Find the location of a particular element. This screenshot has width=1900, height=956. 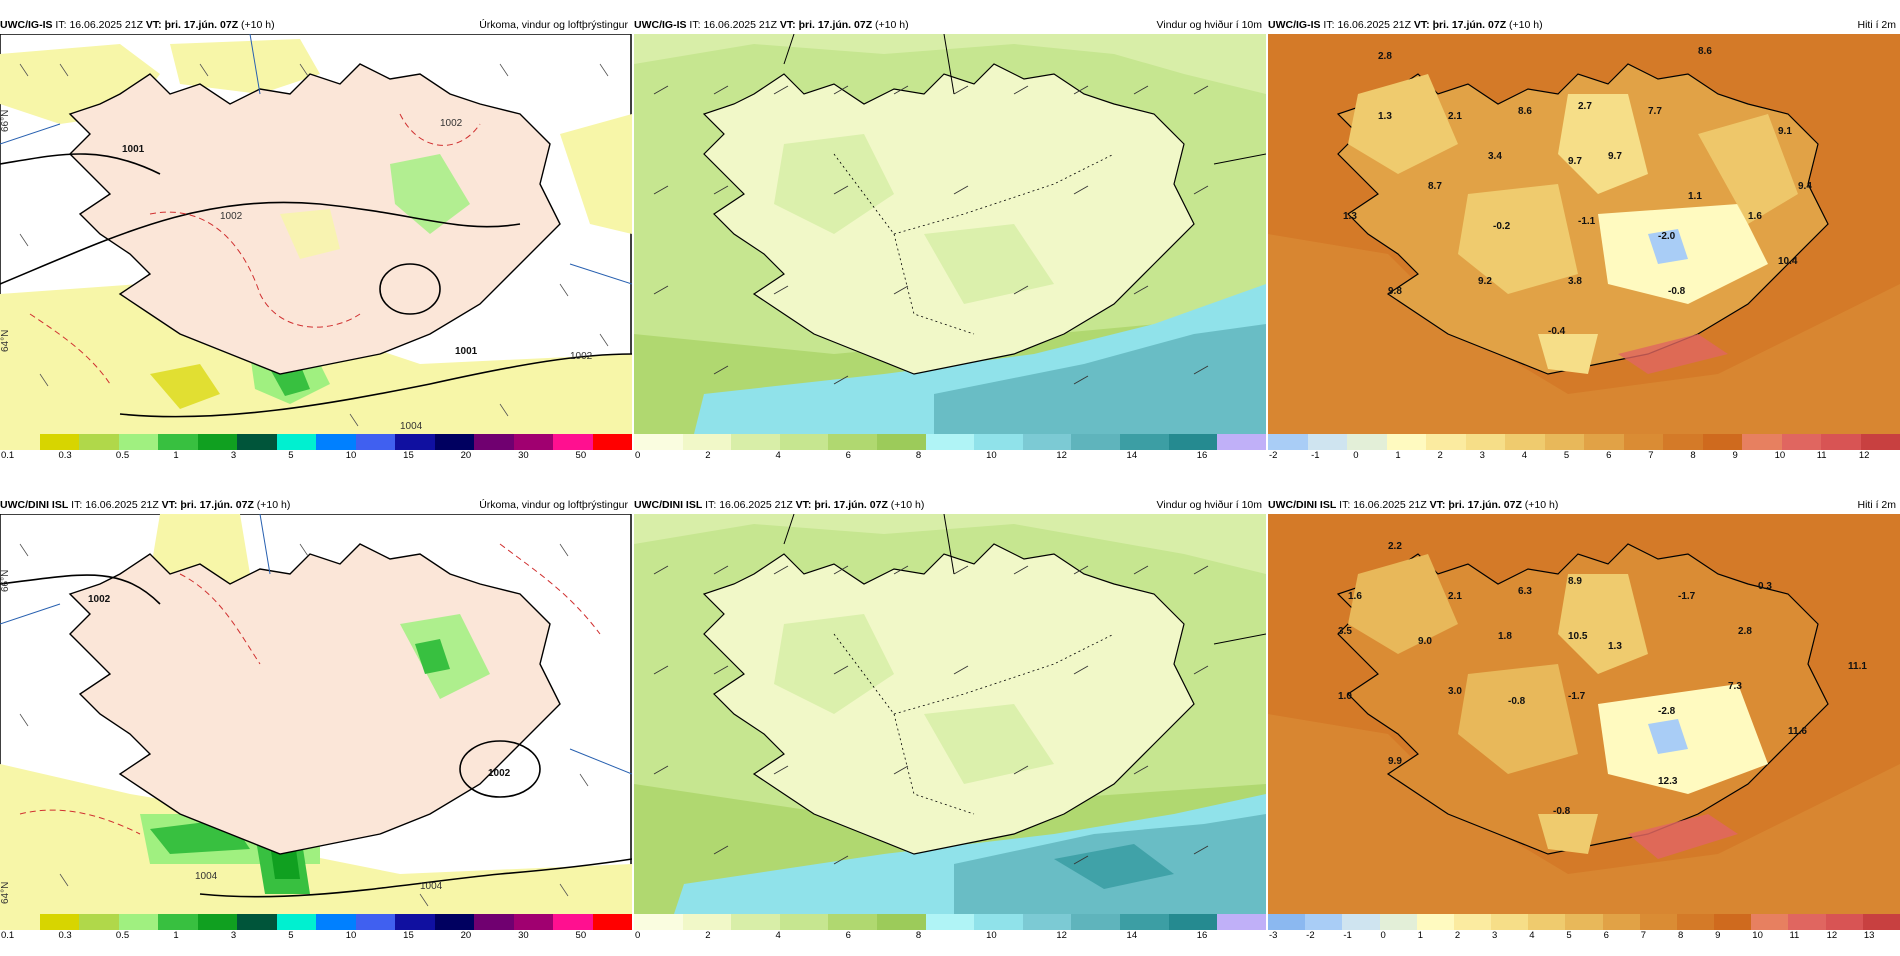

colorbar-tick-label: 0 is located at coordinates (1383, 935).